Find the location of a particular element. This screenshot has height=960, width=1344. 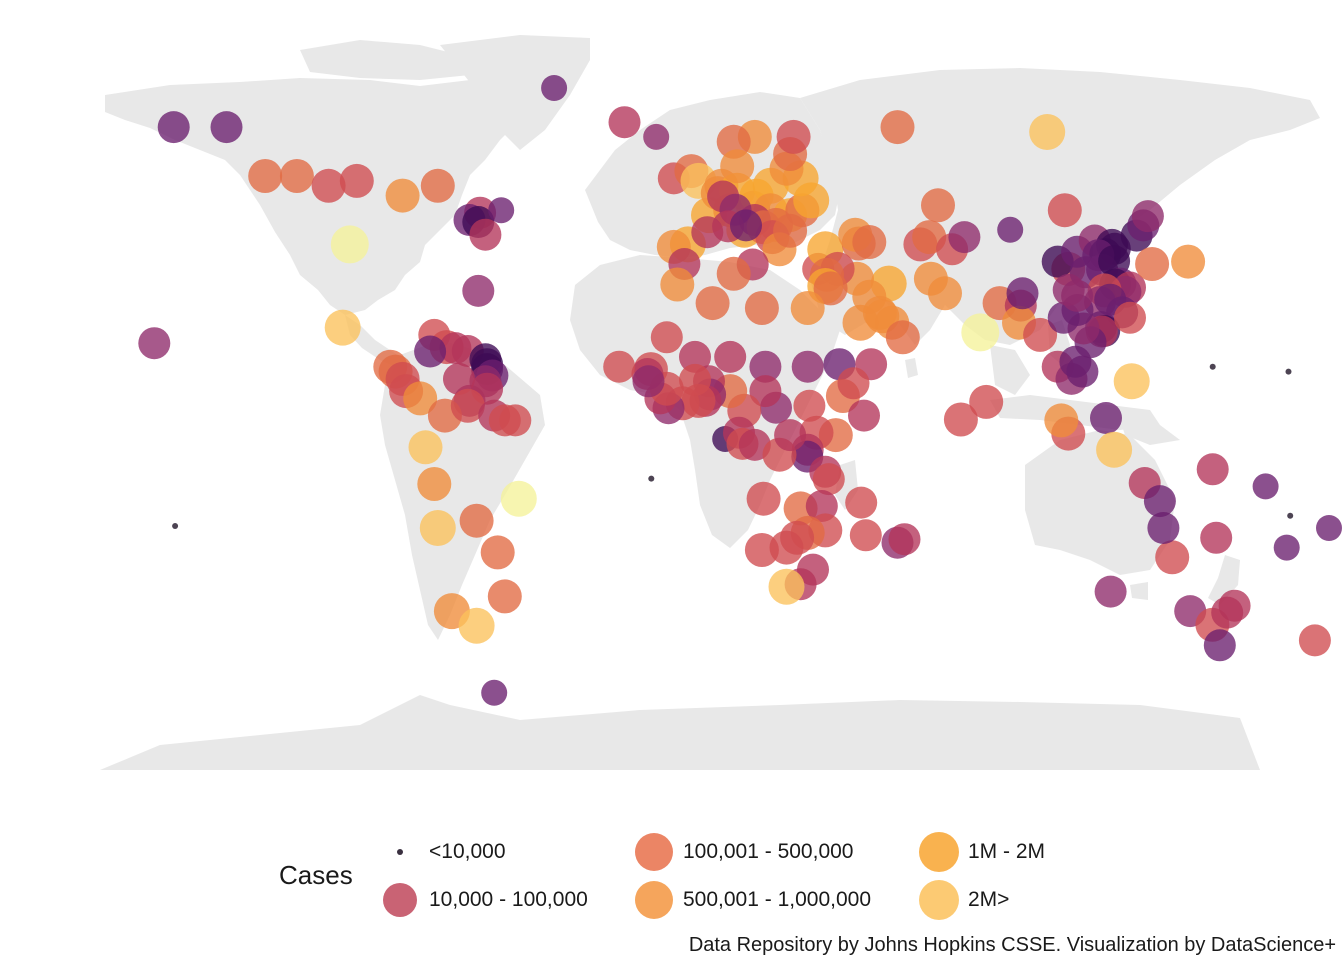

land-new-guinea is located at coordinates (1150, 432).